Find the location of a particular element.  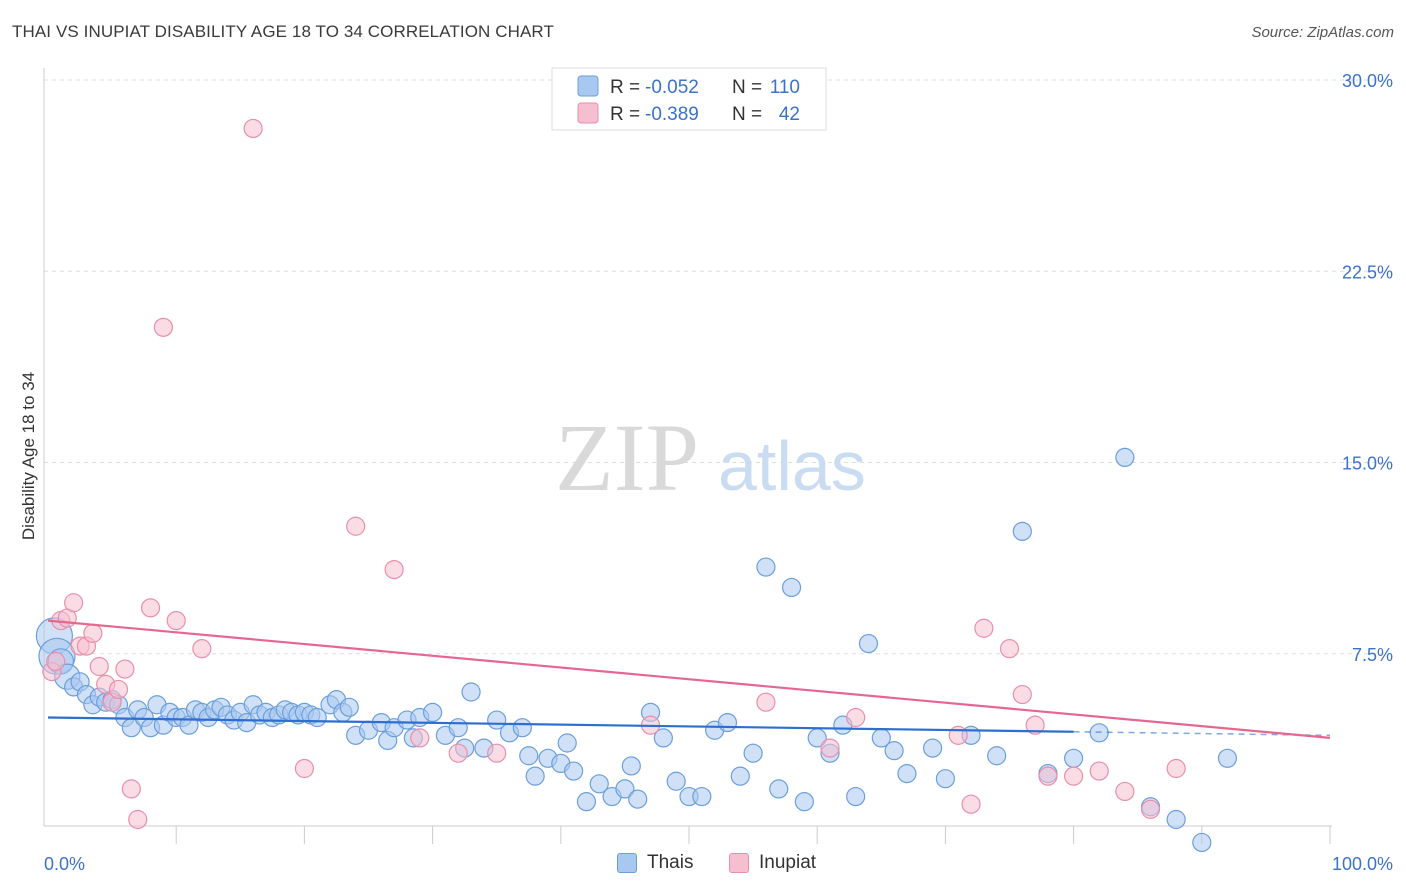

bottom-legend: Thais Inupiat is located at coordinates (703, 864).